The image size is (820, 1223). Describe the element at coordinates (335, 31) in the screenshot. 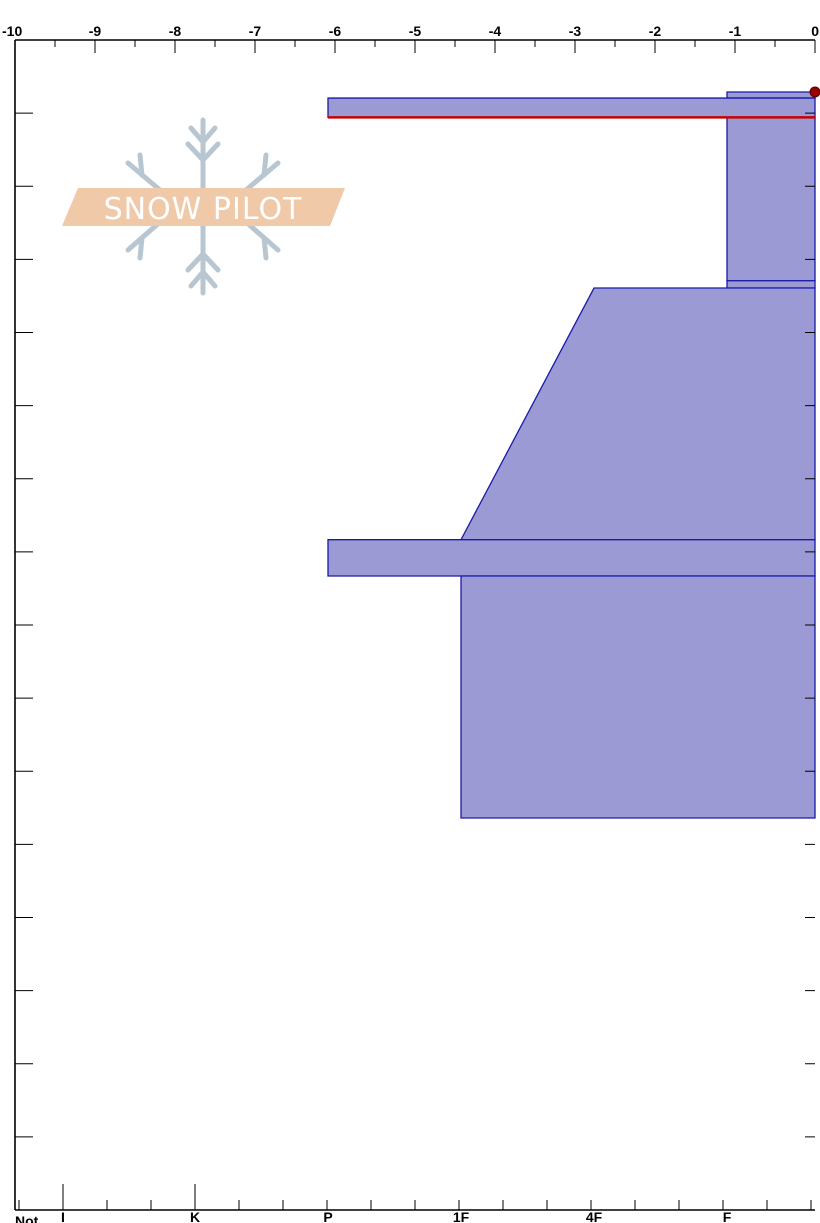

I see `top-axis-tick-label: -6` at that location.